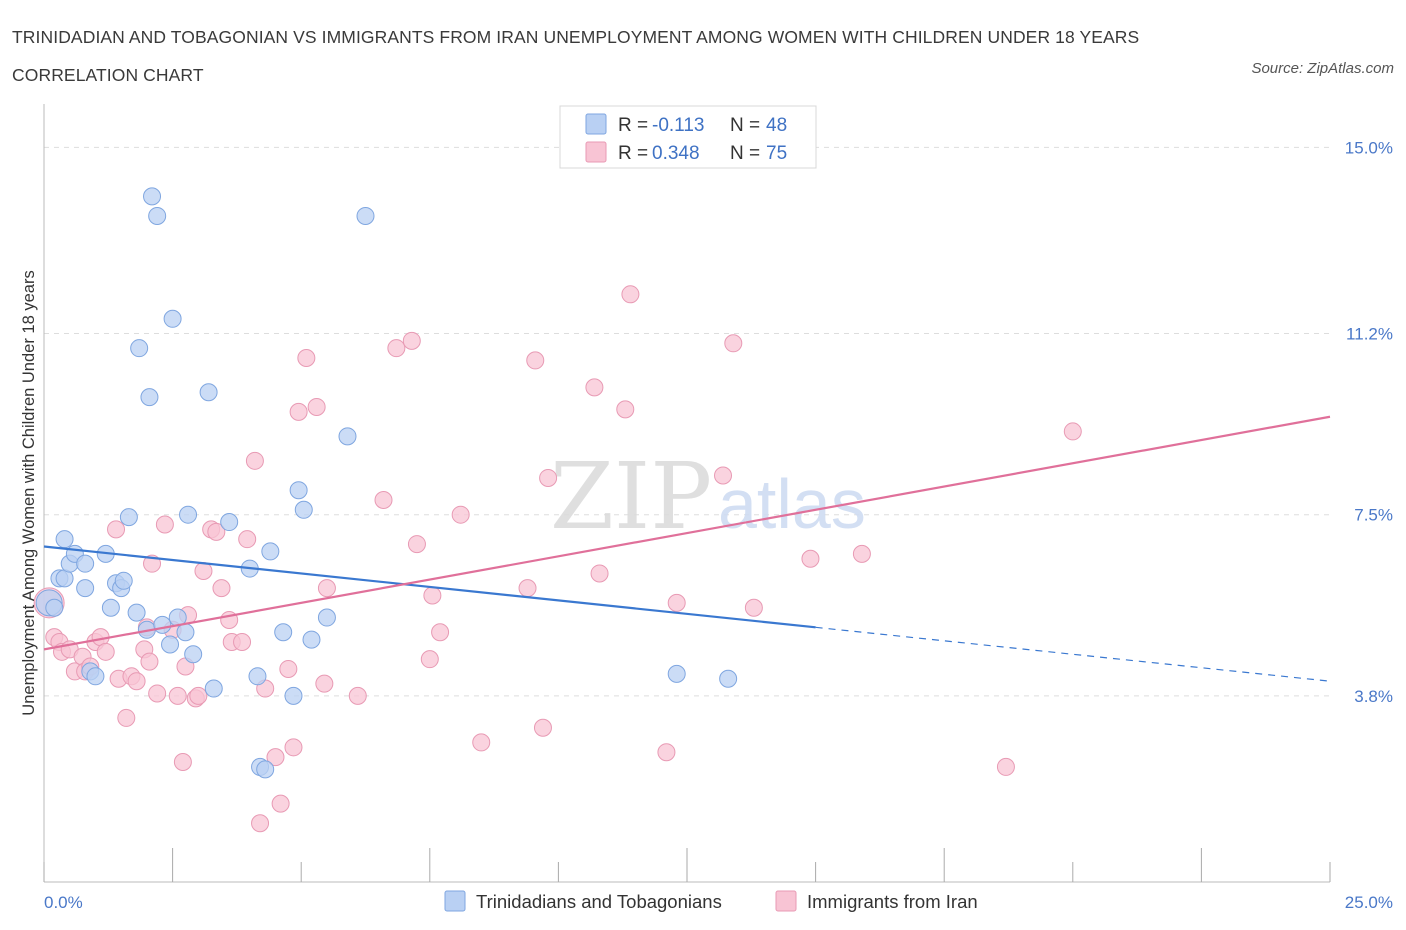  What do you see at coordinates (776, 125) in the screenshot?
I see `legend-n-value-1: 48` at bounding box center [776, 125].